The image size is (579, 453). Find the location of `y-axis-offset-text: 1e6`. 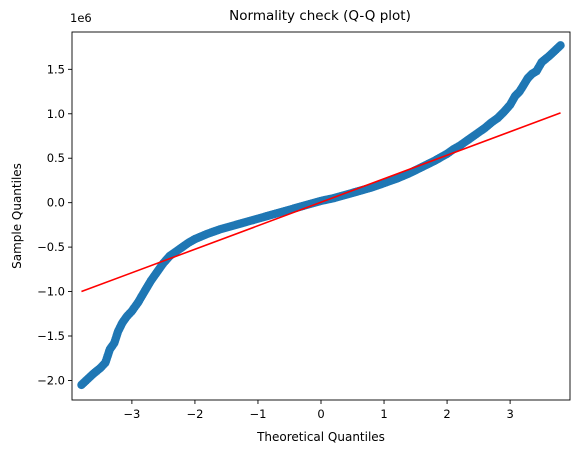

y-axis-offset-text: 1e6 is located at coordinates (81, 18).